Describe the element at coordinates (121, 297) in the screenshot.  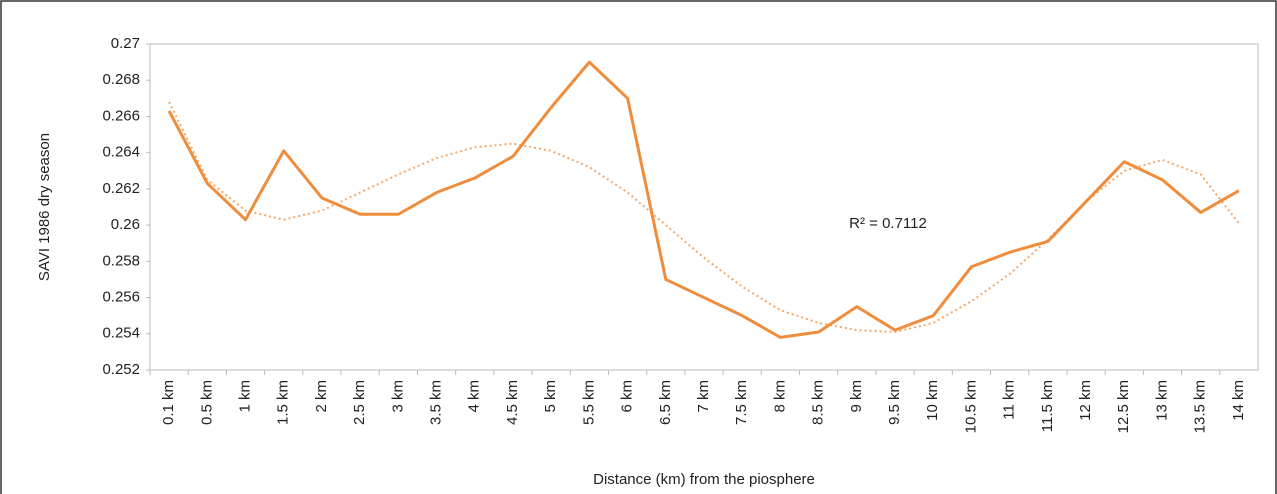
I see `y-tick-label: 0.256` at that location.